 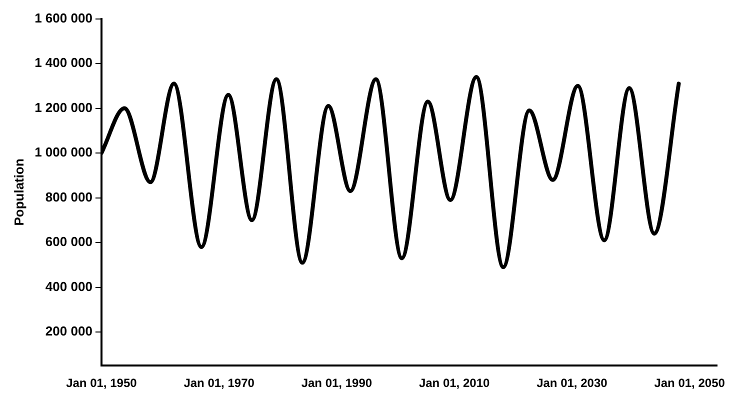 I want to click on y-tick-label: 1 400 000, so click(x=63, y=62).